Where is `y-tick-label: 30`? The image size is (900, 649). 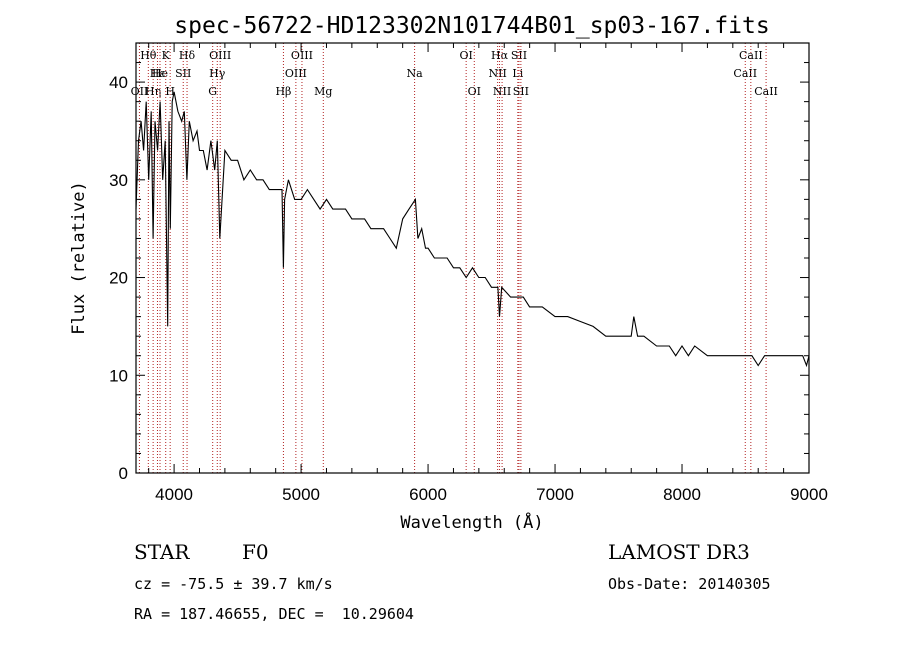 y-tick-label: 30 is located at coordinates (118, 180).